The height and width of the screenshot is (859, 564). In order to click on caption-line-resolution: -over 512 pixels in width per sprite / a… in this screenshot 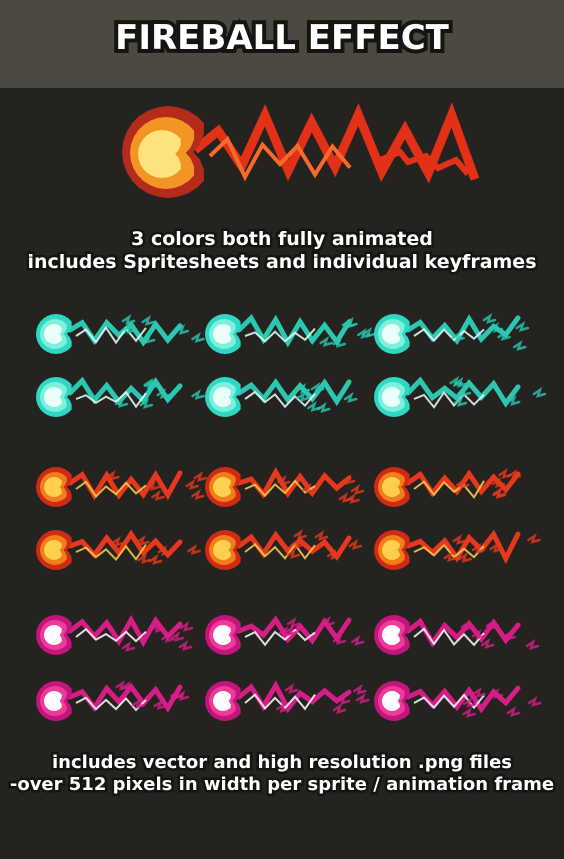, I will do `click(281, 784)`.